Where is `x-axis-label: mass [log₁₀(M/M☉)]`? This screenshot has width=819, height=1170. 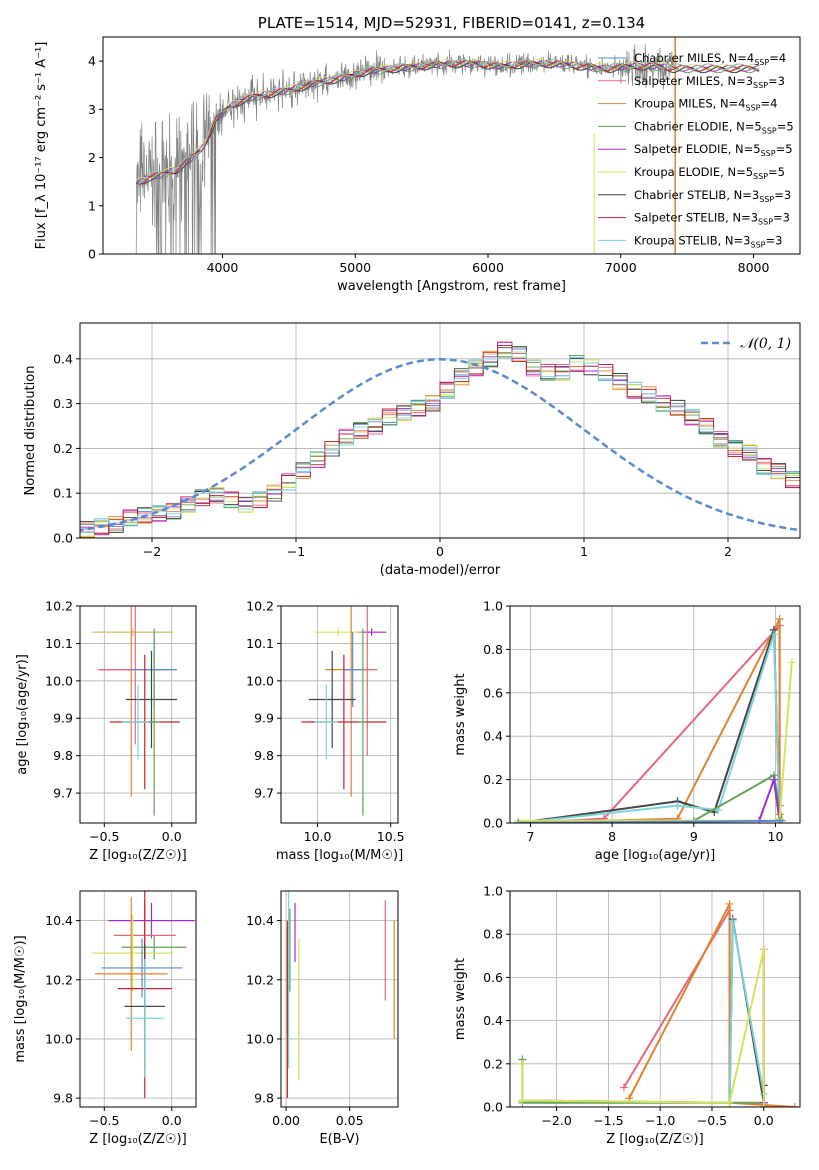
x-axis-label: mass [log₁₀(M/M☉)] is located at coordinates (339, 855).